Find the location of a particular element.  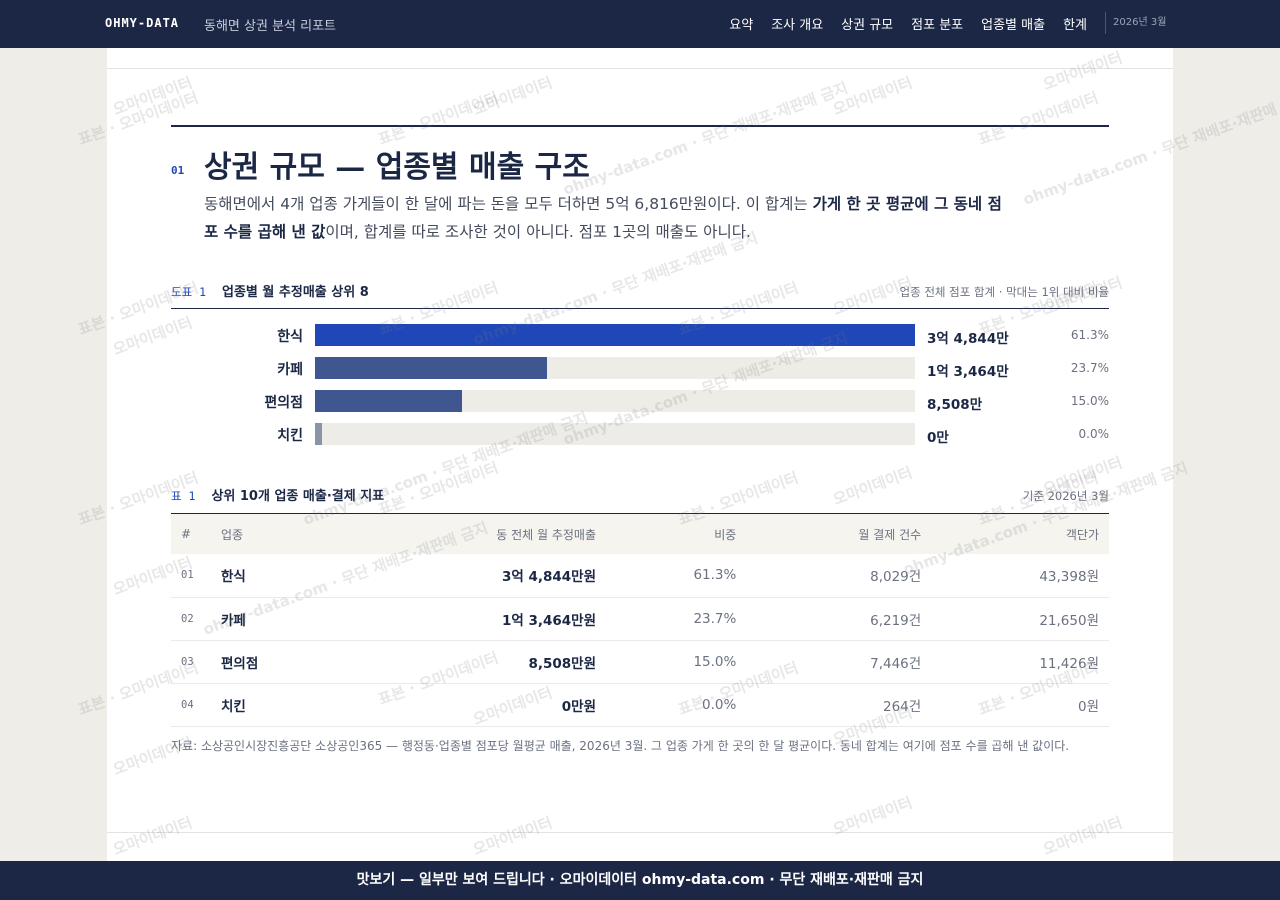

brand: OHMY-DATA is located at coordinates (142, 23).